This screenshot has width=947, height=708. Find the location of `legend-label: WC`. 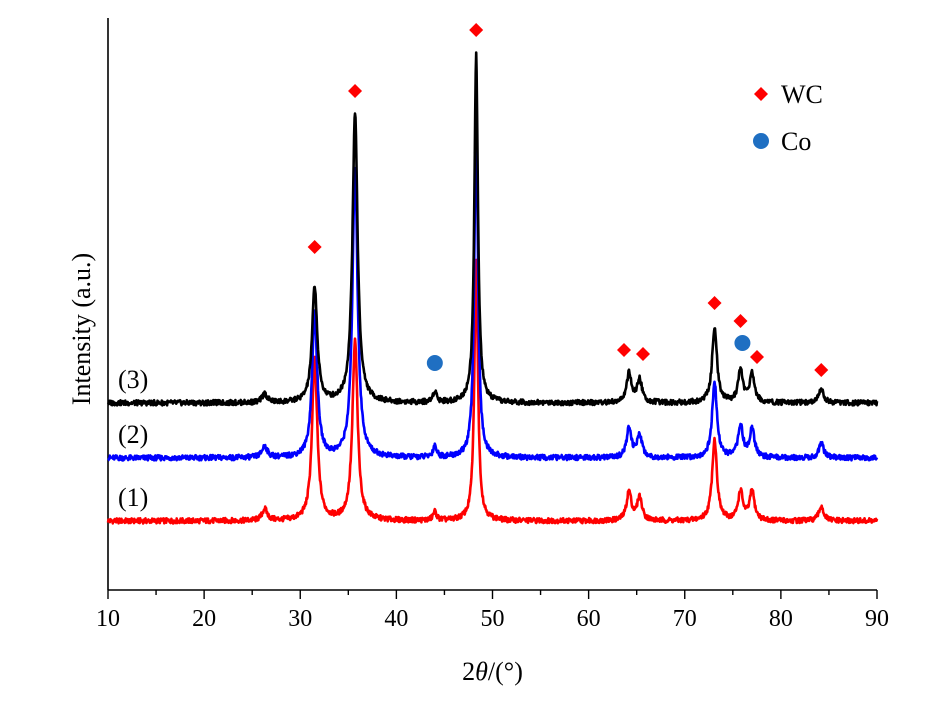

legend-label: WC is located at coordinates (802, 94).